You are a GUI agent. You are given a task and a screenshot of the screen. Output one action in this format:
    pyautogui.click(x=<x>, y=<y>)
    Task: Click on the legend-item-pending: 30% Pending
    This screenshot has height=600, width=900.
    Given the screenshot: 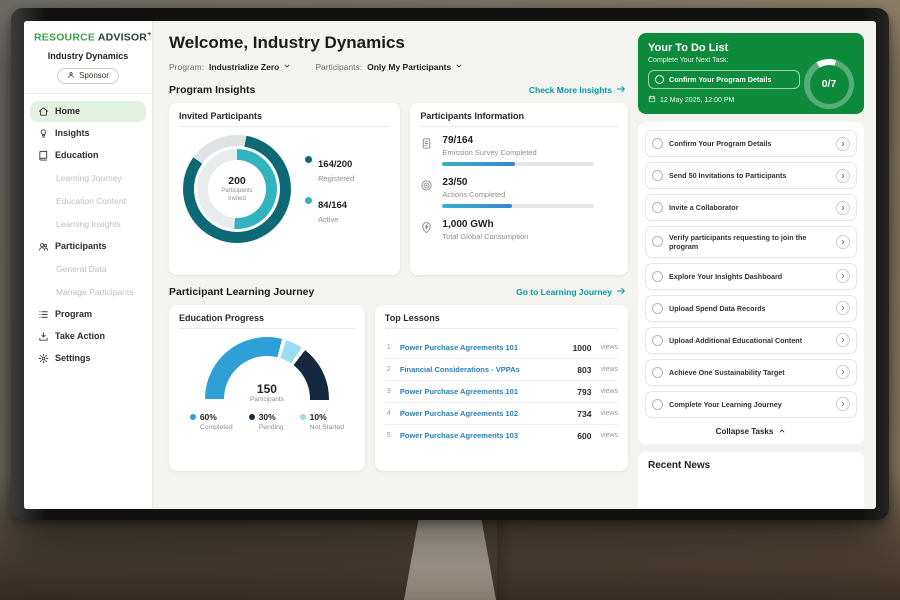 What is the action you would take?
    pyautogui.click(x=266, y=421)
    